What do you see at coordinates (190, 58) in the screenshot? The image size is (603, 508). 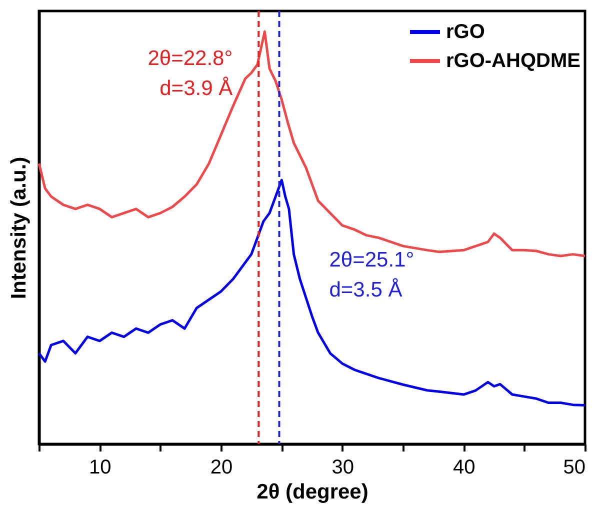 I see `annotation: 2θ=22.8°` at bounding box center [190, 58].